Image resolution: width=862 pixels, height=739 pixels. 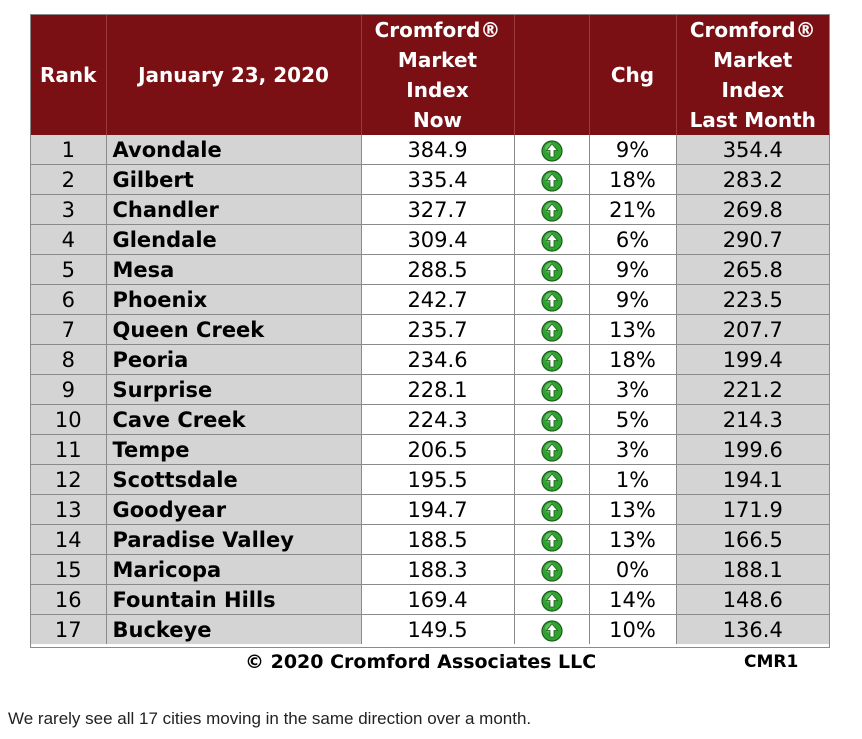 What do you see at coordinates (234, 150) in the screenshot?
I see `cell-city: Avondale` at bounding box center [234, 150].